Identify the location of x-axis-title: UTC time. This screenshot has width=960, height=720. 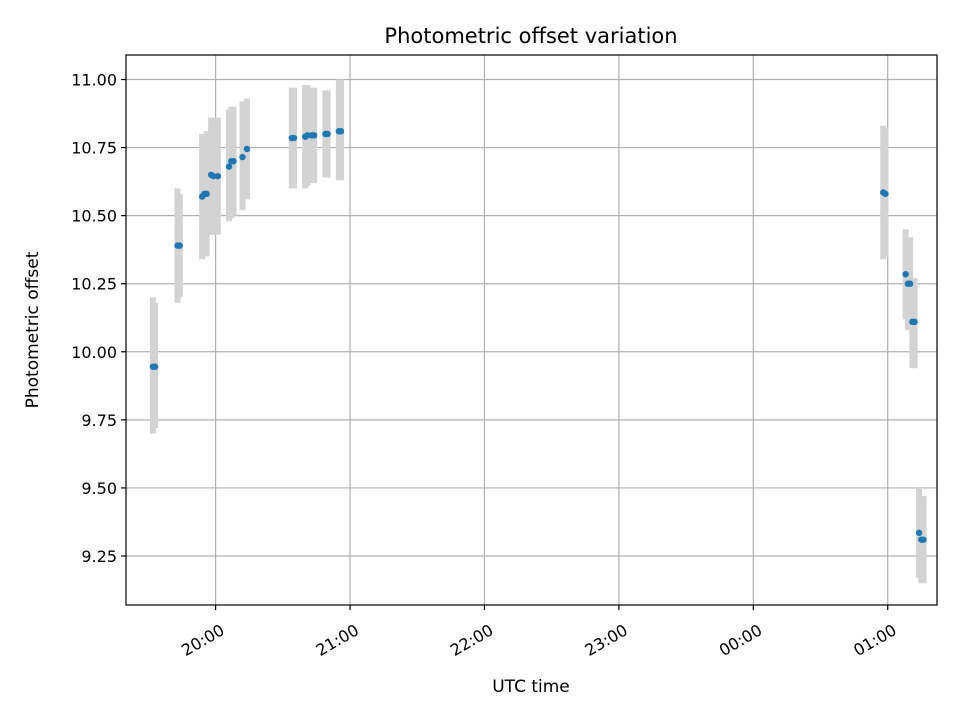
(531, 687).